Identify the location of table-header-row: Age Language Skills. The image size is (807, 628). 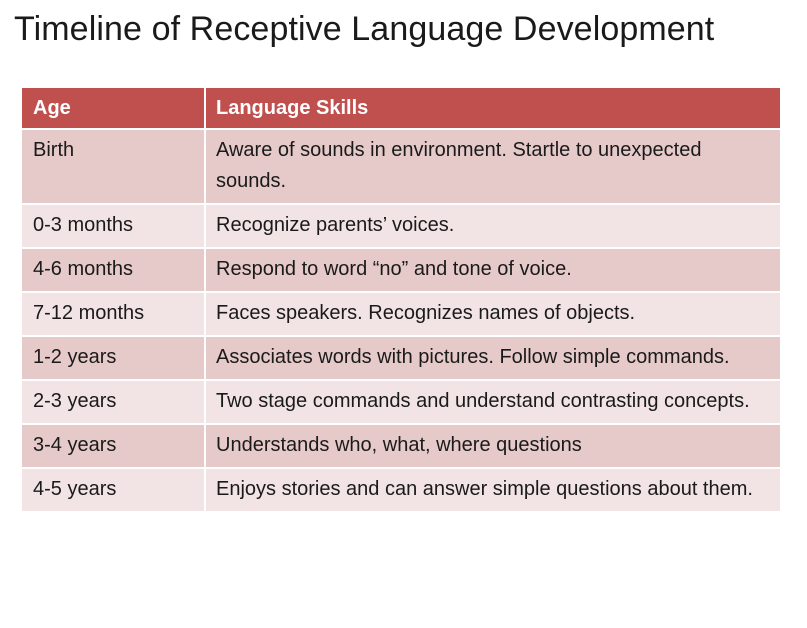
(401, 108).